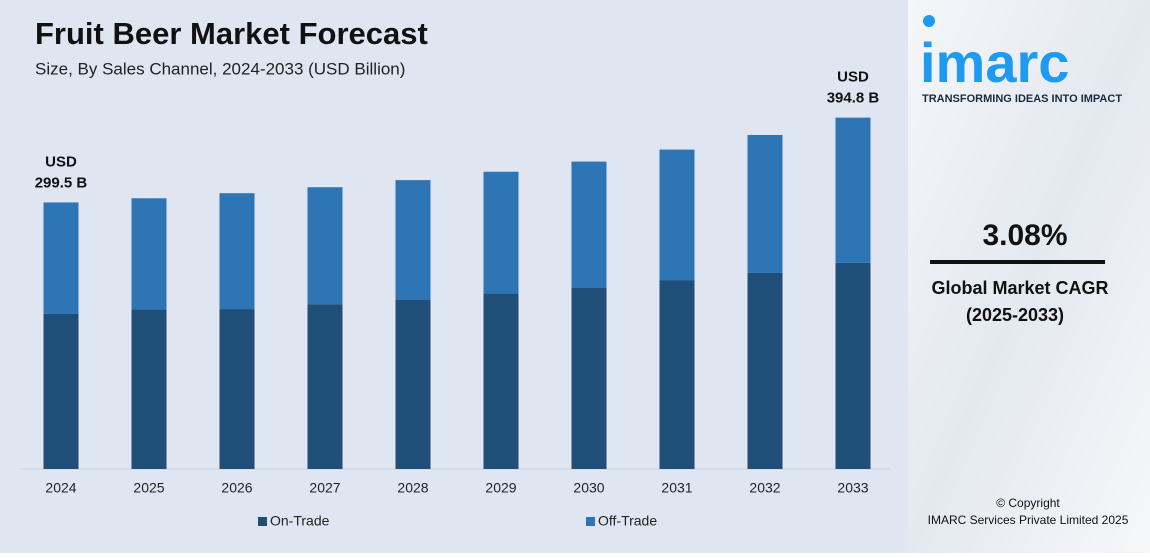  What do you see at coordinates (148, 488) in the screenshot?
I see `x-tick-label: 2025` at bounding box center [148, 488].